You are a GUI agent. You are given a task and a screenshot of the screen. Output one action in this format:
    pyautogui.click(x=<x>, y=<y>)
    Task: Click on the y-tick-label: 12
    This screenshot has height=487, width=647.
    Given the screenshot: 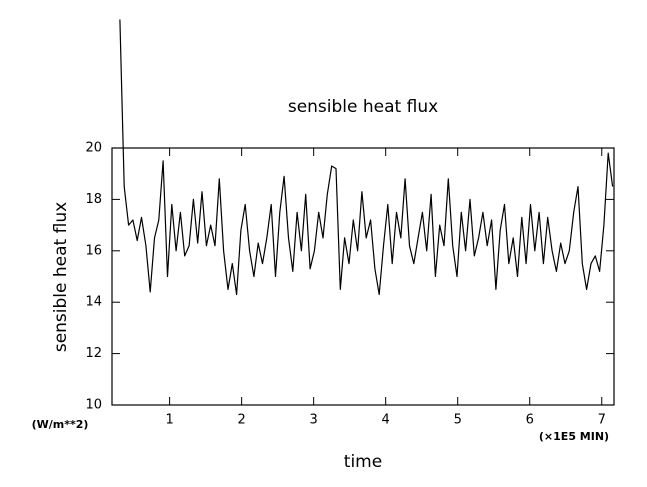 What is the action you would take?
    pyautogui.click(x=93, y=353)
    